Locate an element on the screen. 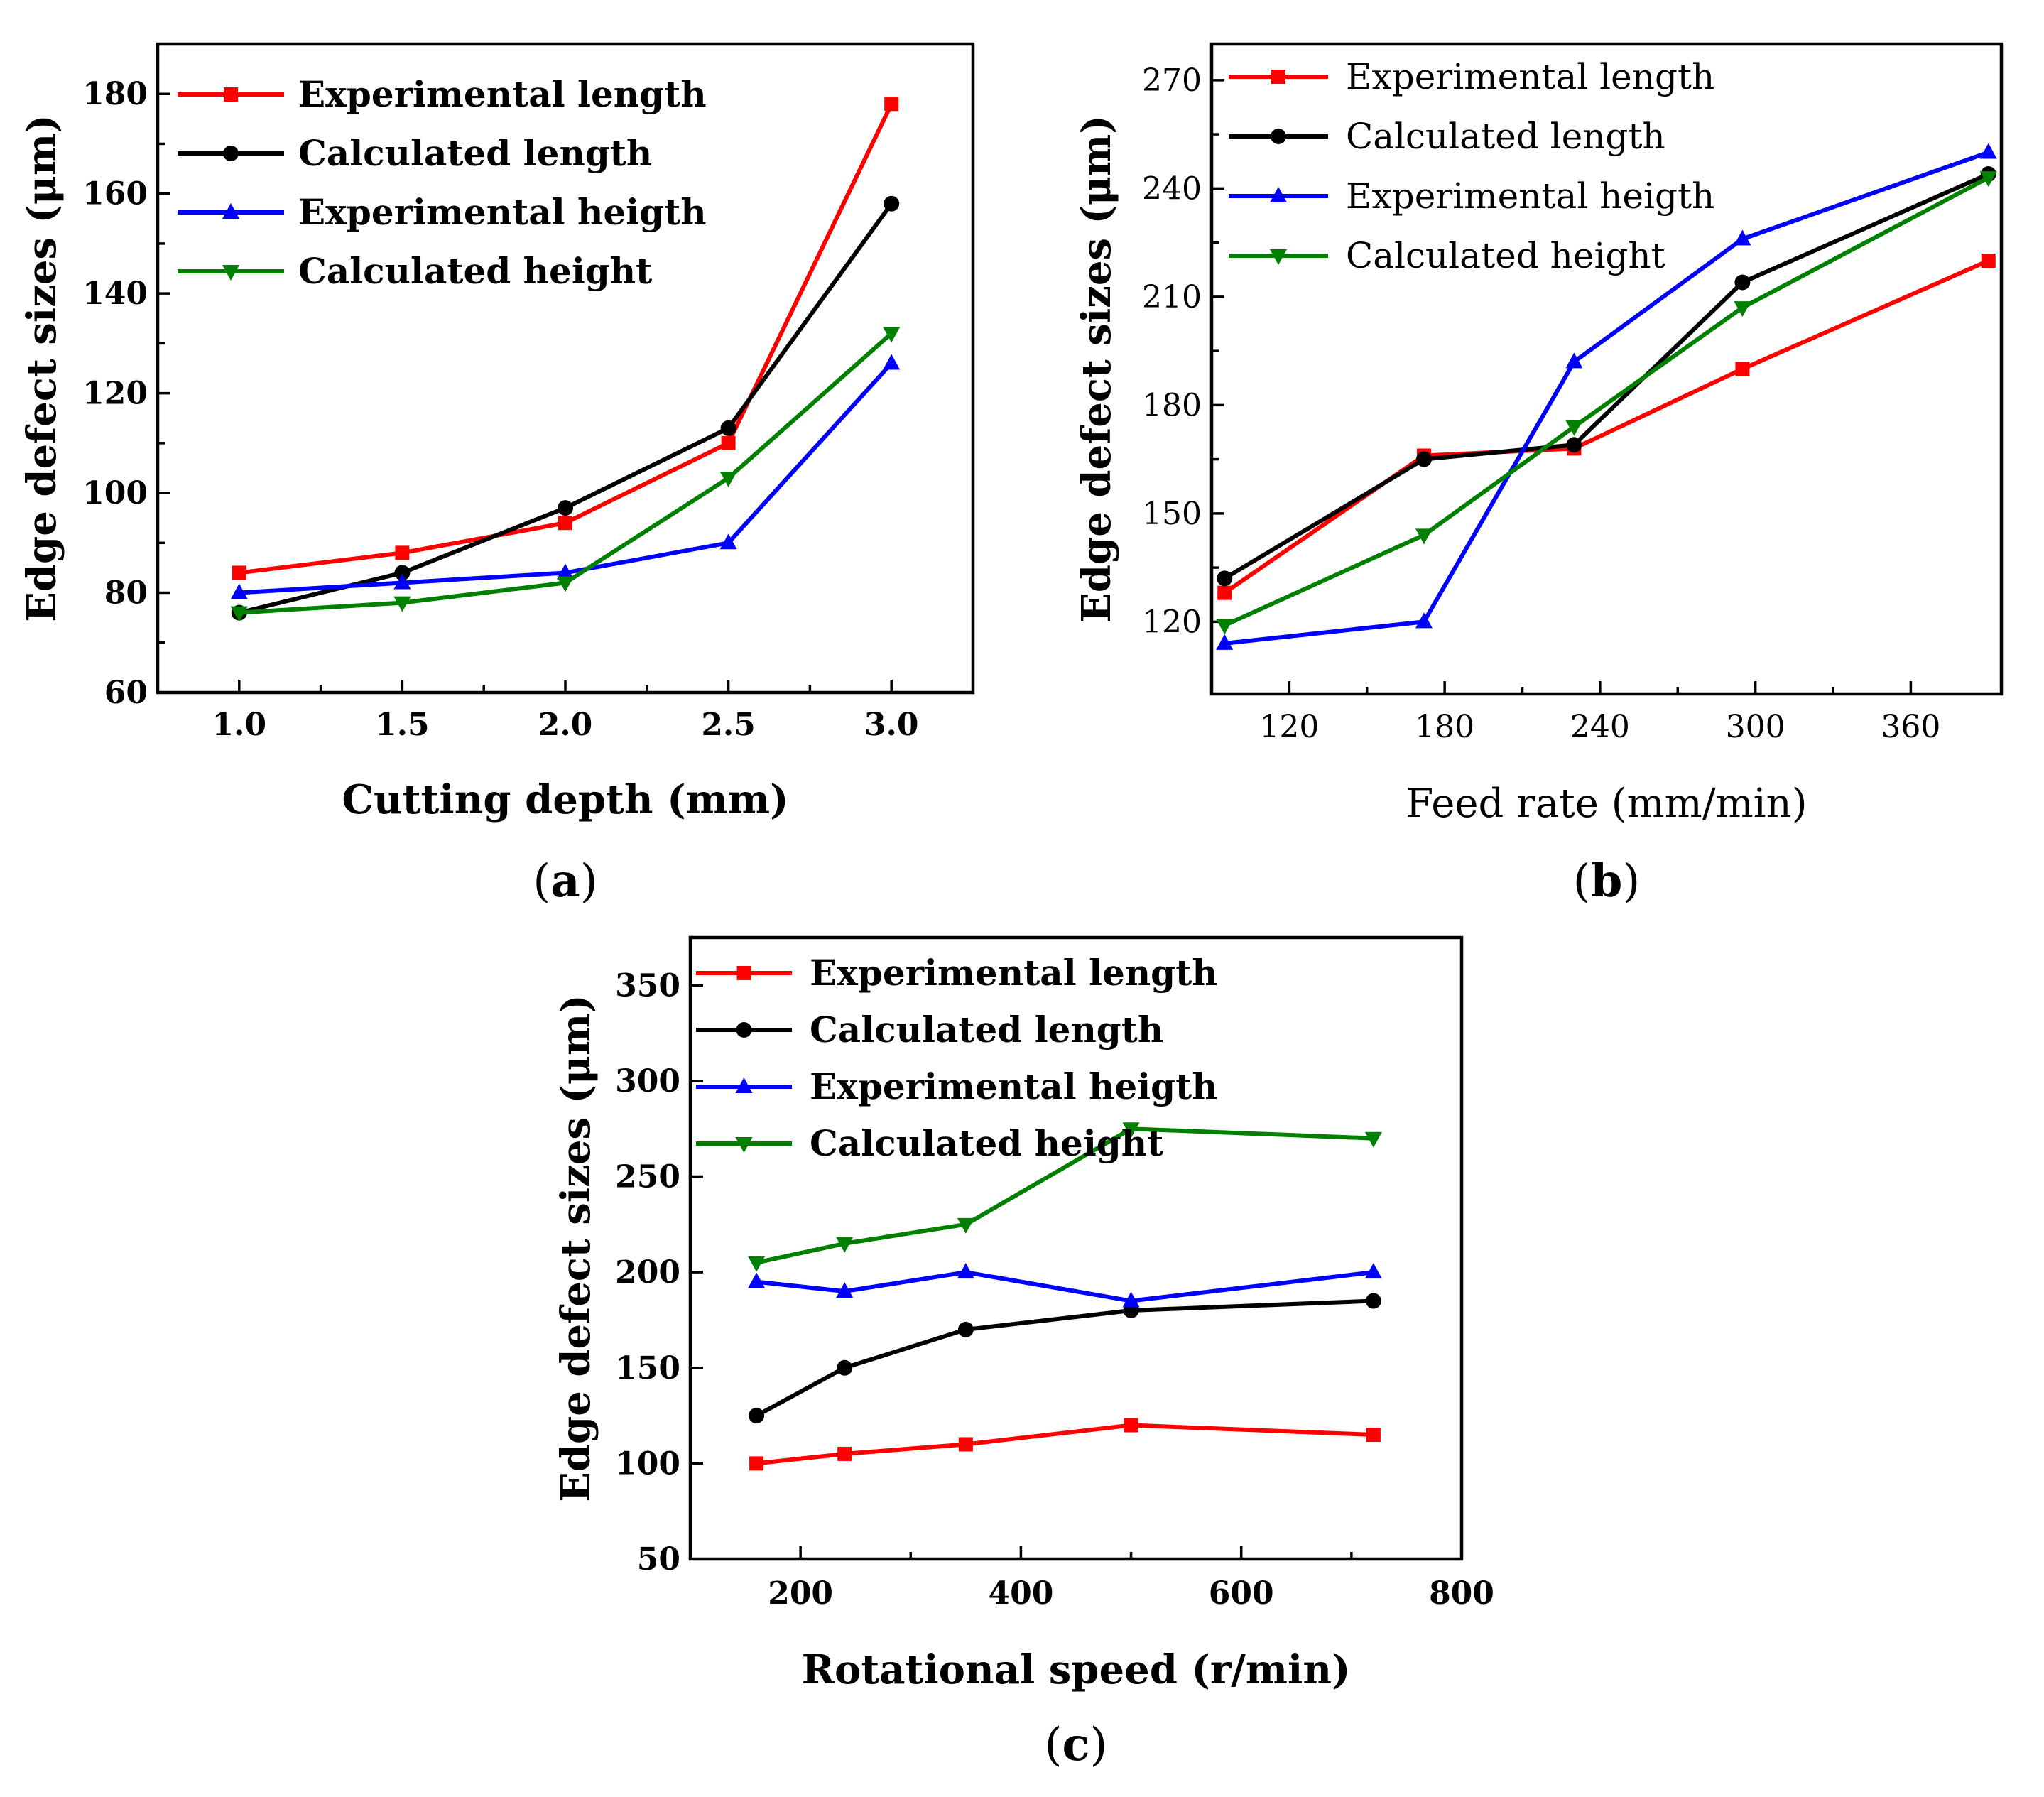  chart-c-y-tick-label: 300 is located at coordinates (647, 1081).